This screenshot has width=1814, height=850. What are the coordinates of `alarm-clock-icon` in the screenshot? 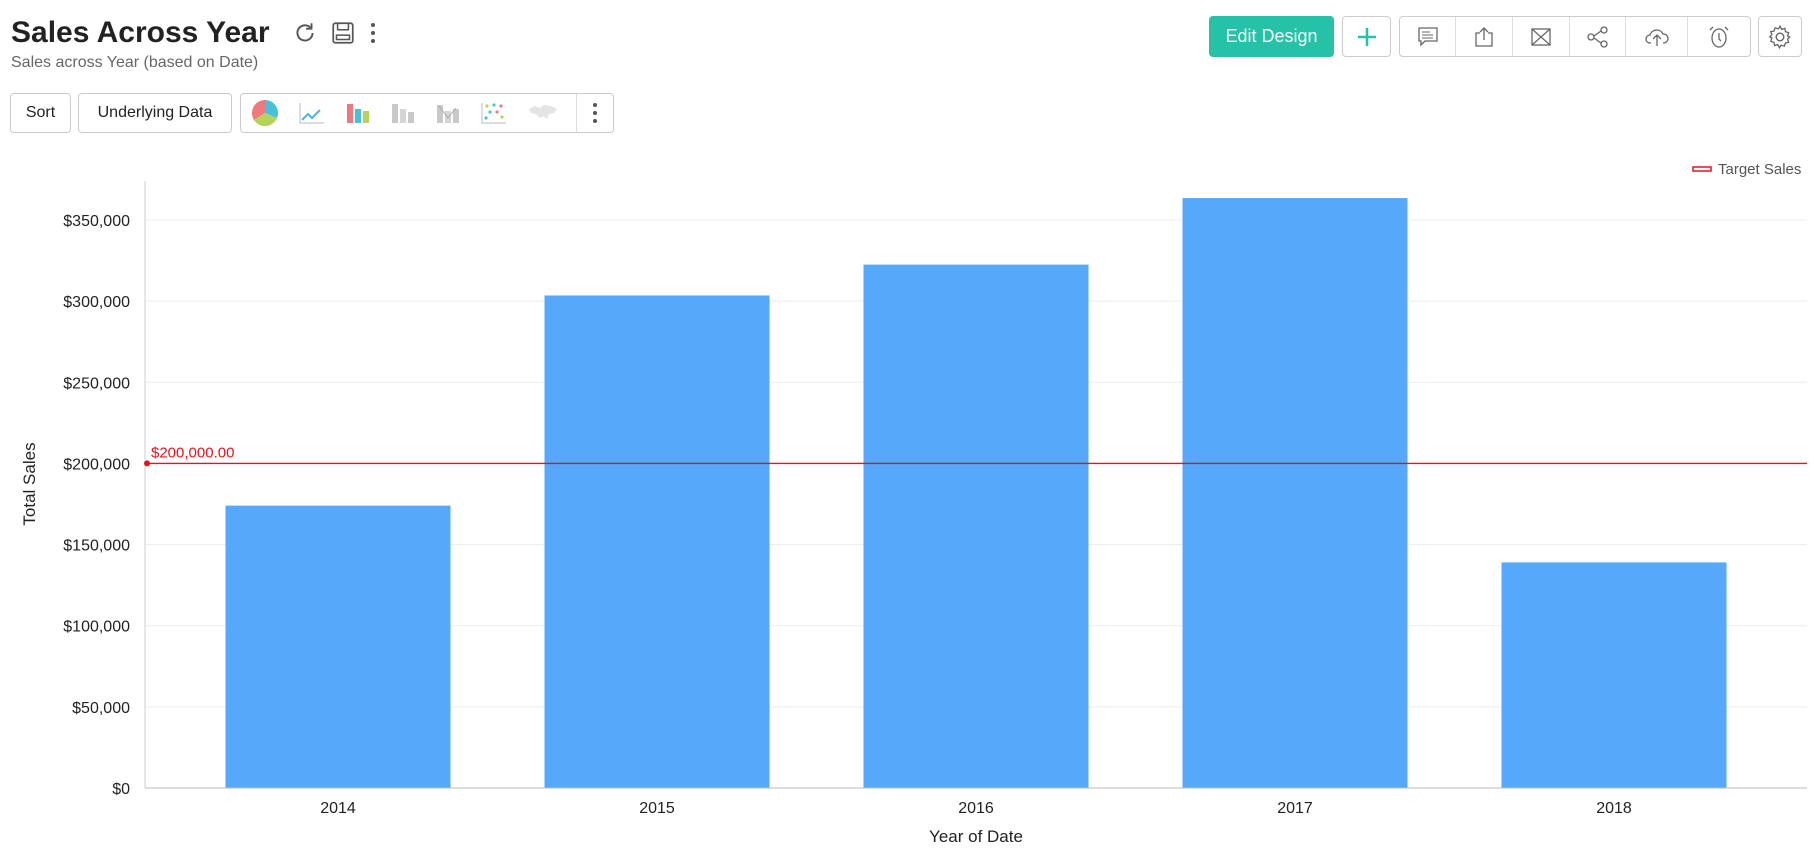 It's located at (1719, 37).